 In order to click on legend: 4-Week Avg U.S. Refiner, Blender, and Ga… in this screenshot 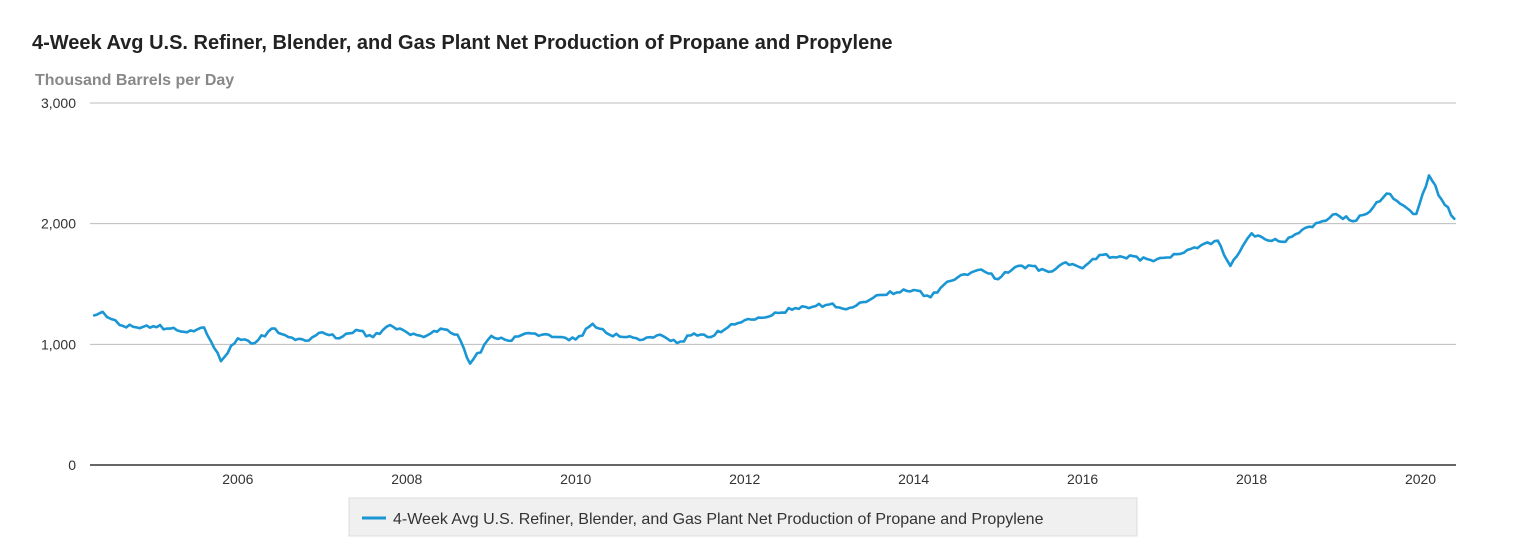, I will do `click(743, 517)`.